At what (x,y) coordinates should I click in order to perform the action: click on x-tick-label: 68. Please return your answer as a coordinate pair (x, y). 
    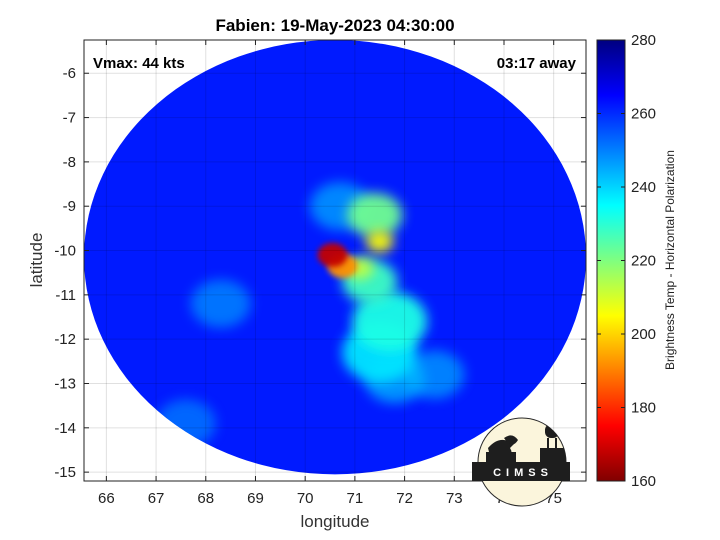
    Looking at the image, I should click on (205, 498).